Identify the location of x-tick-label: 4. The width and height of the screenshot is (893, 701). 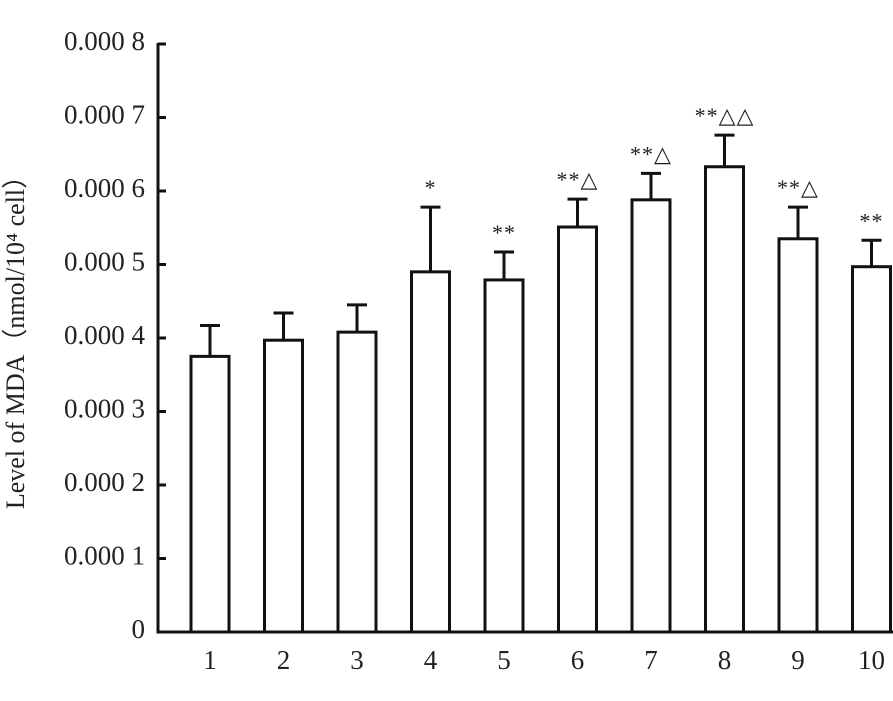
(431, 660).